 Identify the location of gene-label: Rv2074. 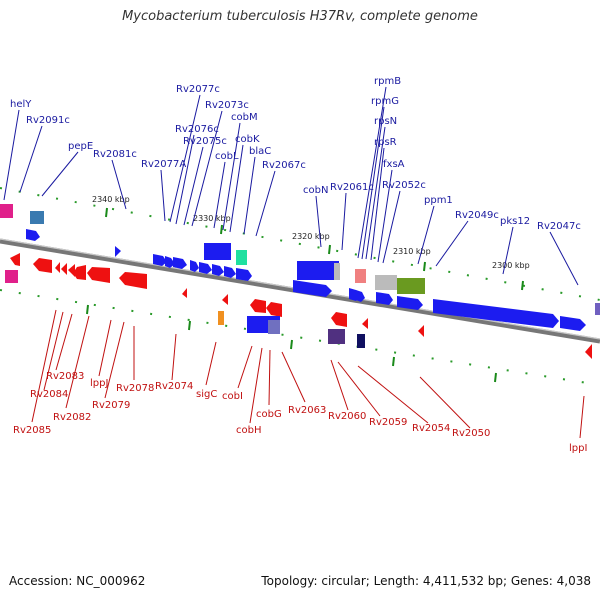
(174, 386).